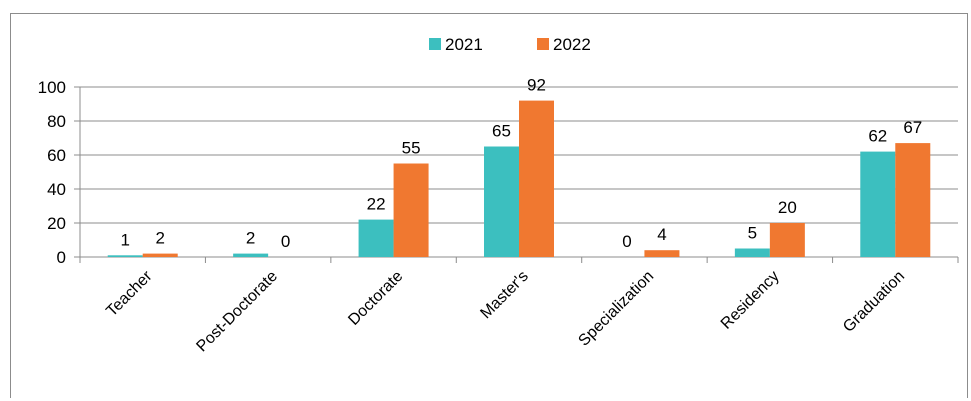 Image resolution: width=971 pixels, height=401 pixels. I want to click on x-category-label-specialization: Specialization, so click(616, 309).